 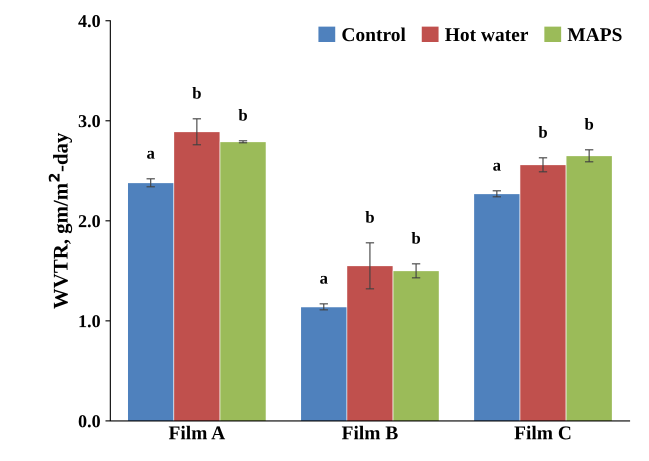 What do you see at coordinates (595, 35) in the screenshot?
I see `legend-label: MAPS` at bounding box center [595, 35].